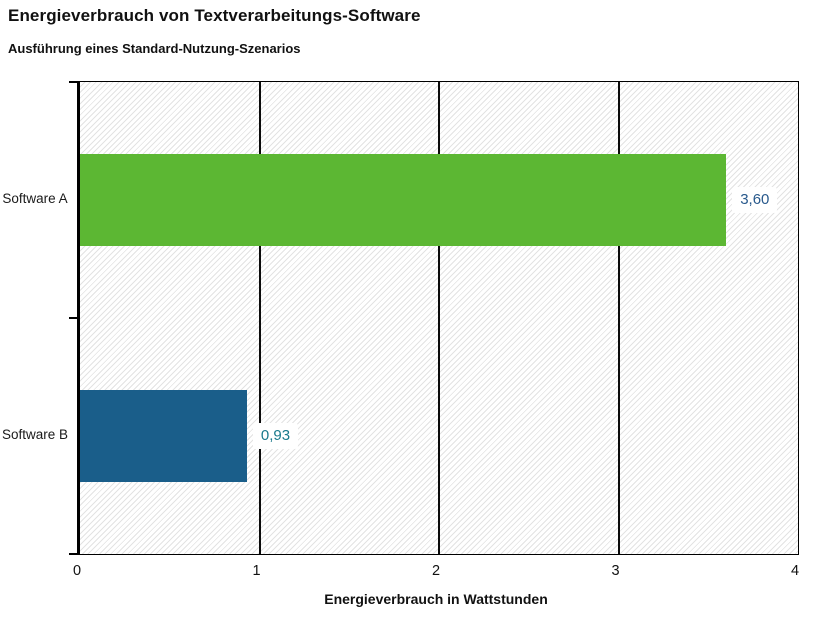 This screenshot has width=813, height=619. What do you see at coordinates (35, 435) in the screenshot?
I see `category-label-software-b: Software B` at bounding box center [35, 435].